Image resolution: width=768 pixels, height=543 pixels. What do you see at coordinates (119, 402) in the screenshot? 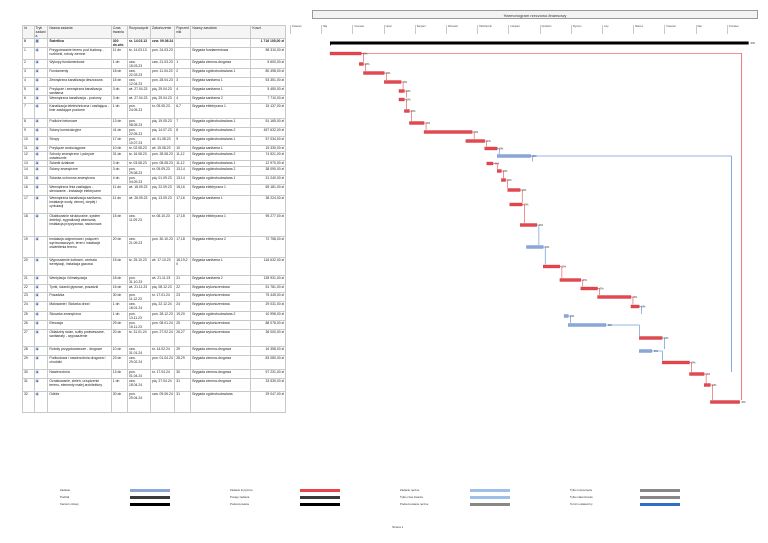
I see `cell-duration: 30 dn` at bounding box center [119, 402].